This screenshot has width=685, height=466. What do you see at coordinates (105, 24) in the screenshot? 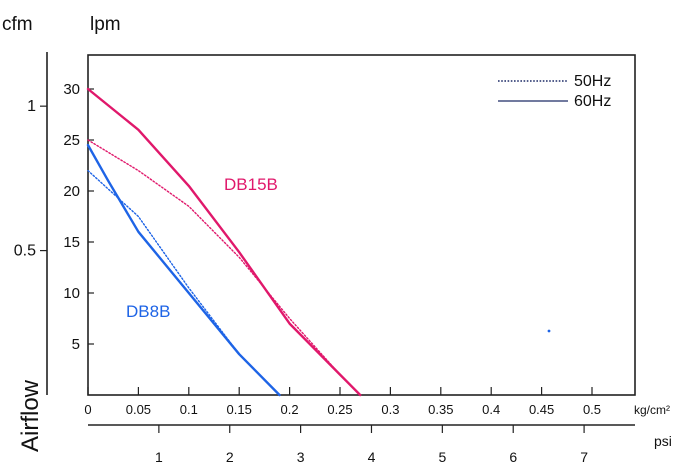
I see `y-right-unit: lpm` at bounding box center [105, 24].